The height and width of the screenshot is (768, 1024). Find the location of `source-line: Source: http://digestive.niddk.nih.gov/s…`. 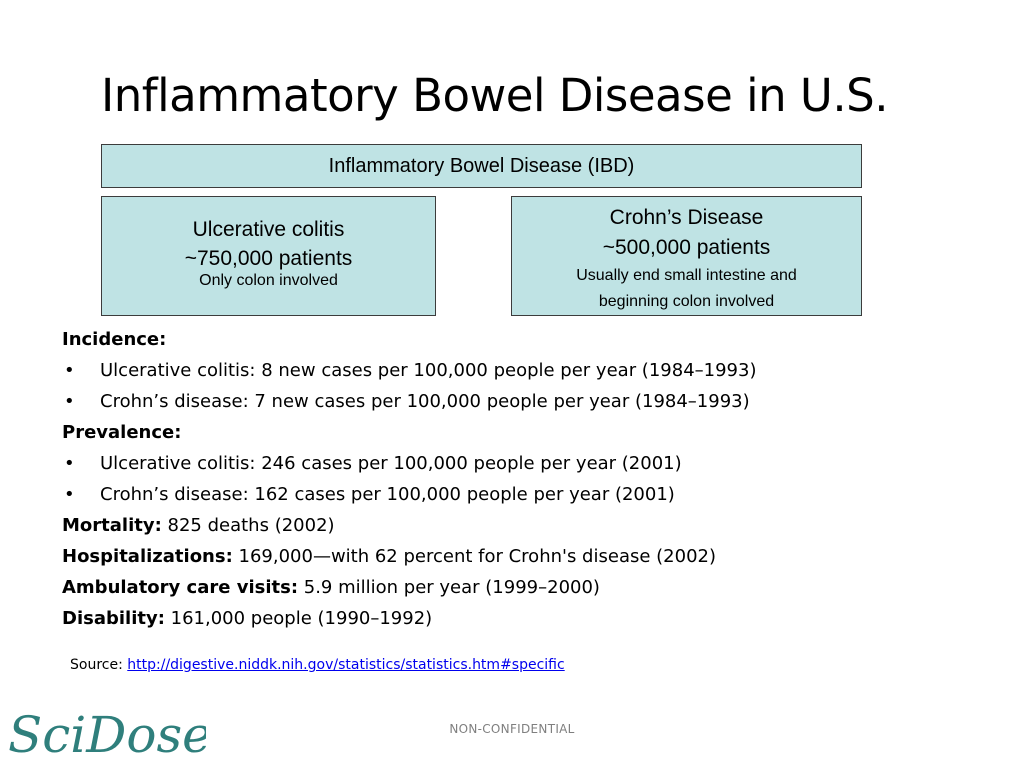

source-line: Source: http://digestive.niddk.nih.gov/s… is located at coordinates (317, 665).